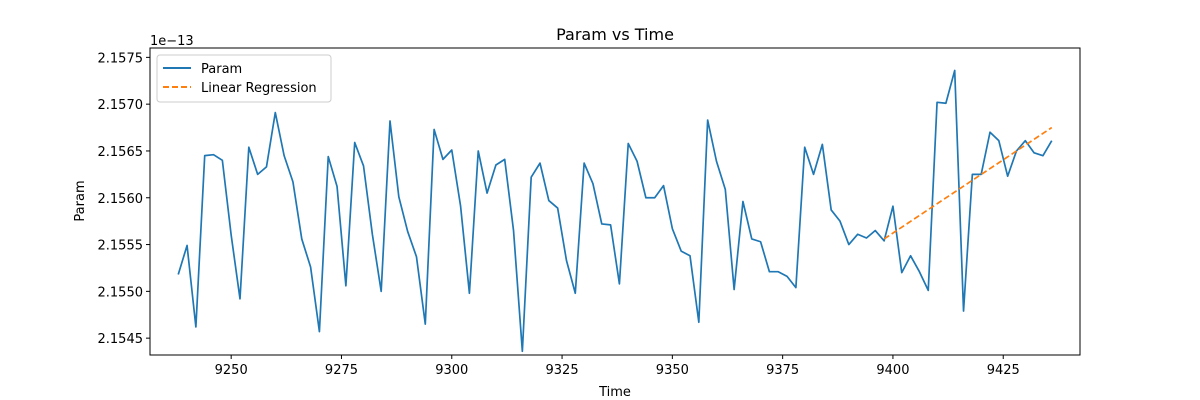 This screenshot has height=400, width=1200. I want to click on chart-title: Param vs Time, so click(615, 34).